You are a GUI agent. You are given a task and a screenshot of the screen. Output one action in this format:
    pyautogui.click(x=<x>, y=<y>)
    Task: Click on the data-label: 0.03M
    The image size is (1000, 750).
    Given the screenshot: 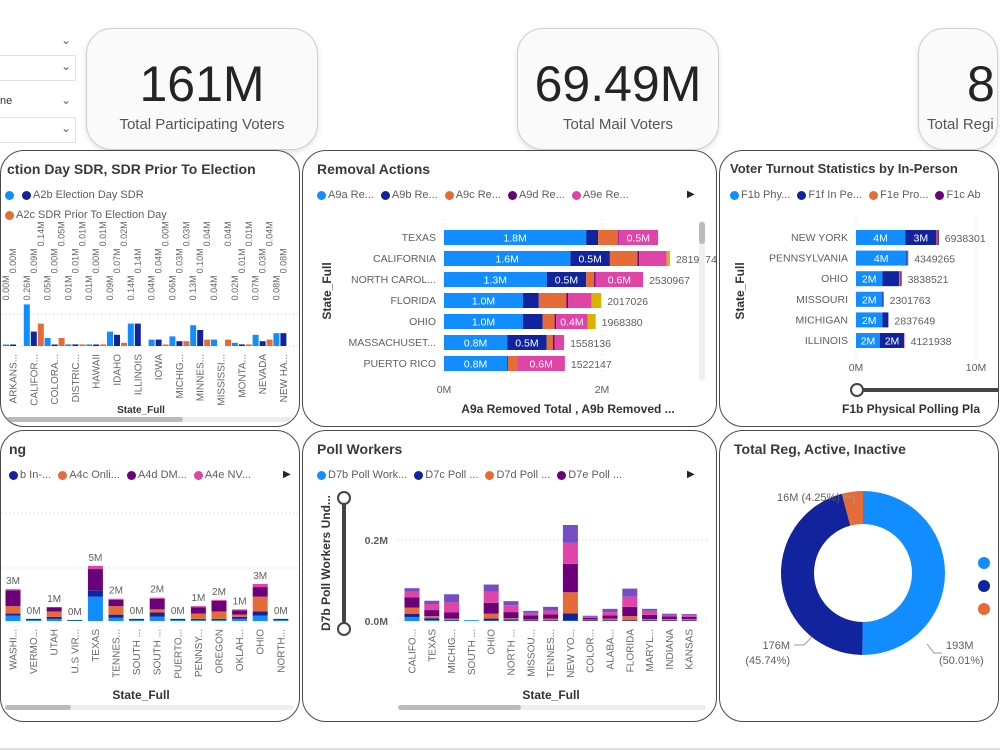 What is the action you would take?
    pyautogui.click(x=179, y=260)
    